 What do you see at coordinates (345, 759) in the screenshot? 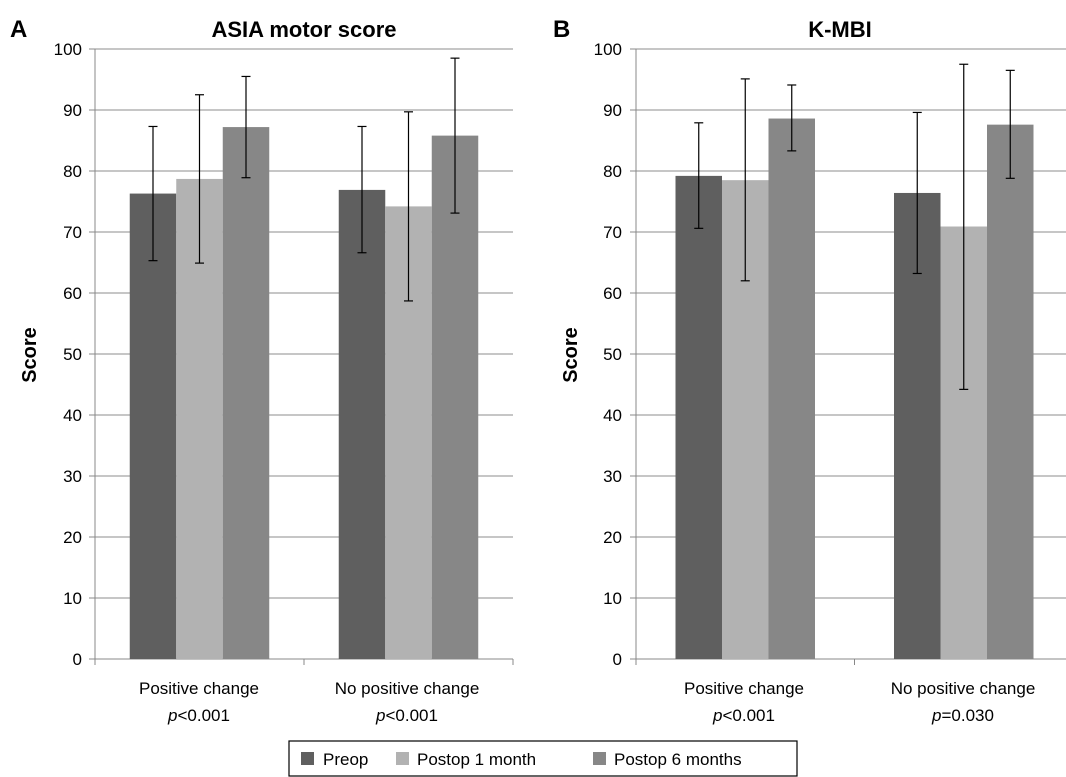
I see `legend-label-preop: Preop` at bounding box center [345, 759].